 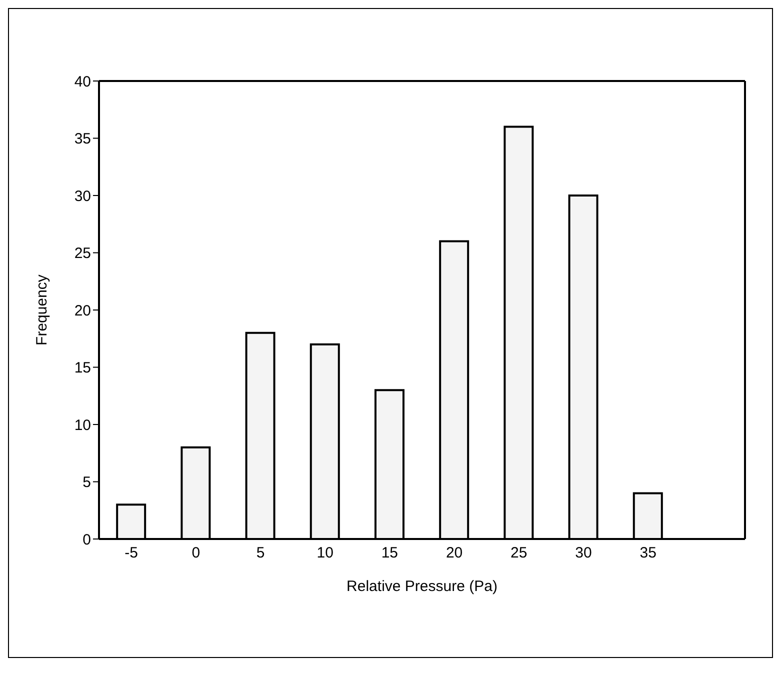 I want to click on y-tick-label: 30, so click(x=82, y=196).